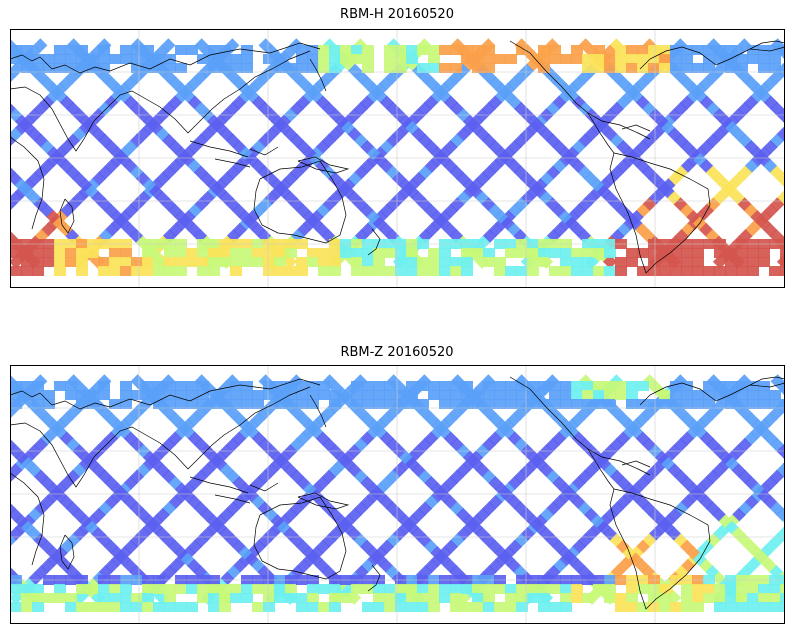 The height and width of the screenshot is (633, 794). What do you see at coordinates (397, 352) in the screenshot?
I see `panel-title-rbm-z: RBM-Z 20160520` at bounding box center [397, 352].